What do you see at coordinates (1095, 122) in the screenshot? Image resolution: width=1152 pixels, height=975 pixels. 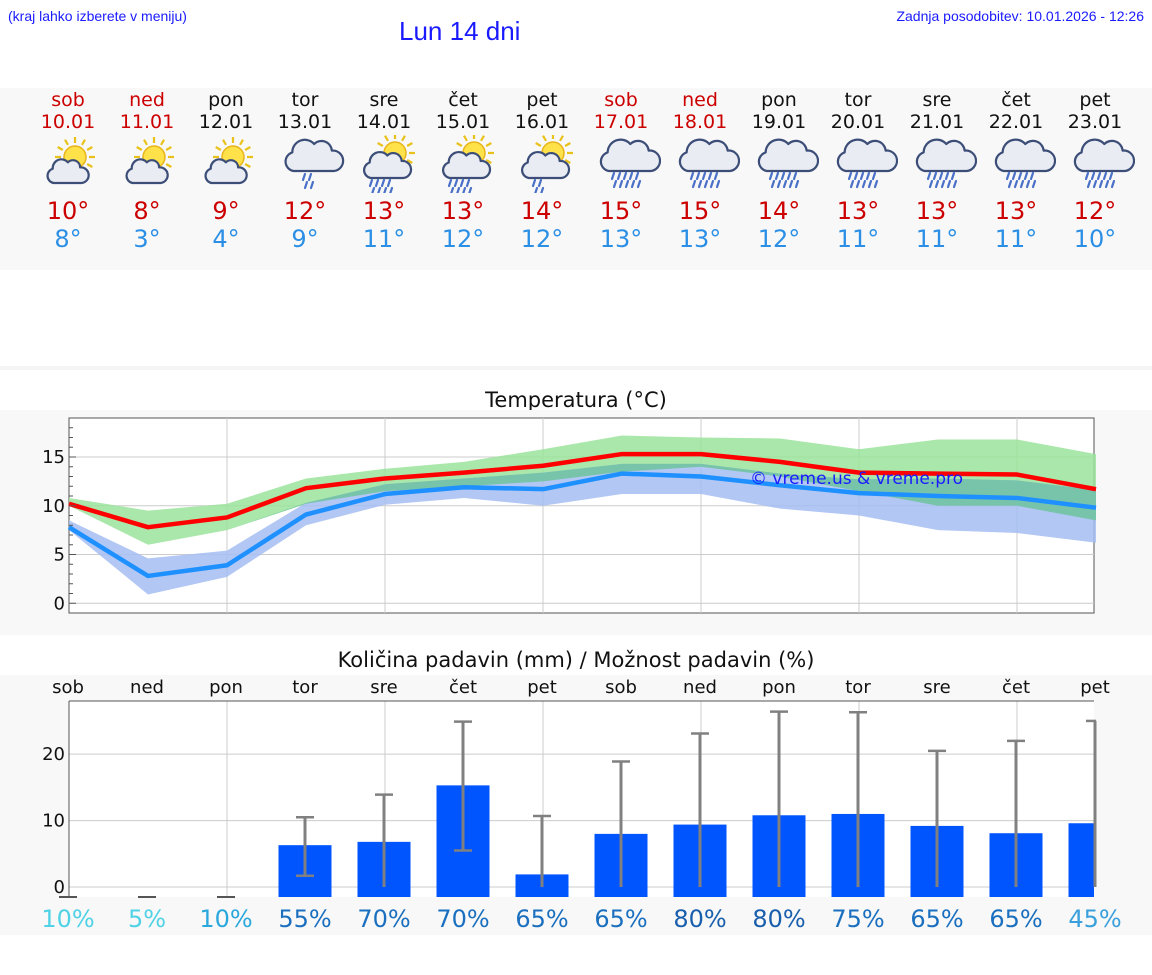 I see `day-date: 23.01` at bounding box center [1095, 122].